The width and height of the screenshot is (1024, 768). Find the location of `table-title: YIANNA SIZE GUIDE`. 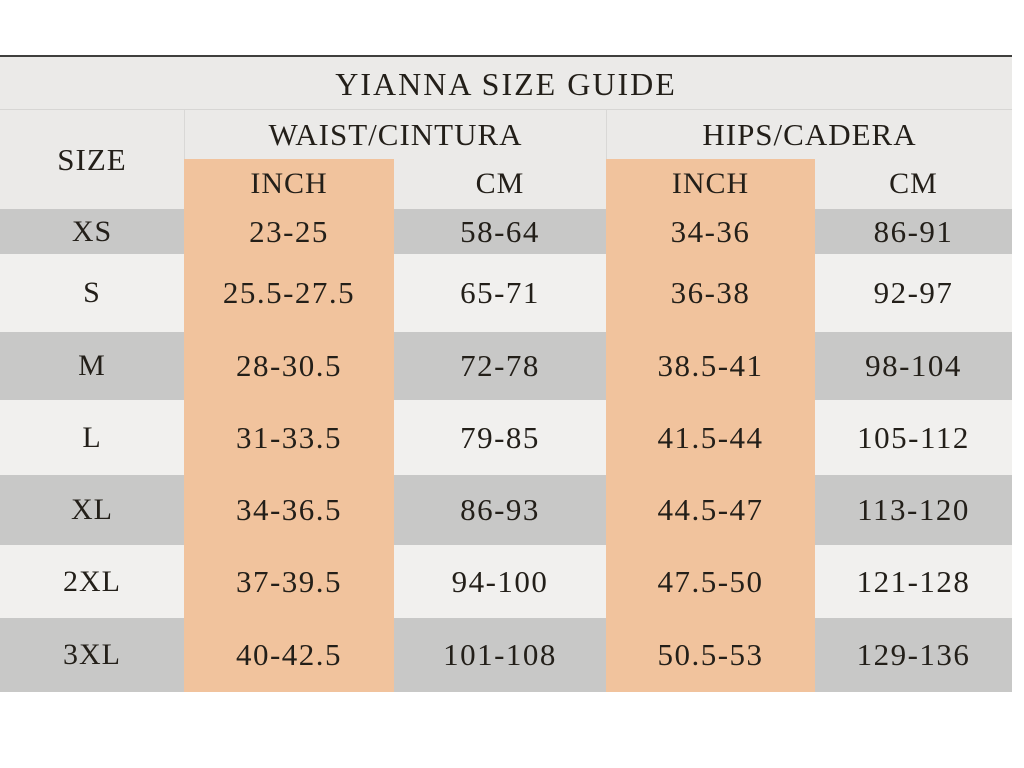

table-title: YIANNA SIZE GUIDE is located at coordinates (506, 83).